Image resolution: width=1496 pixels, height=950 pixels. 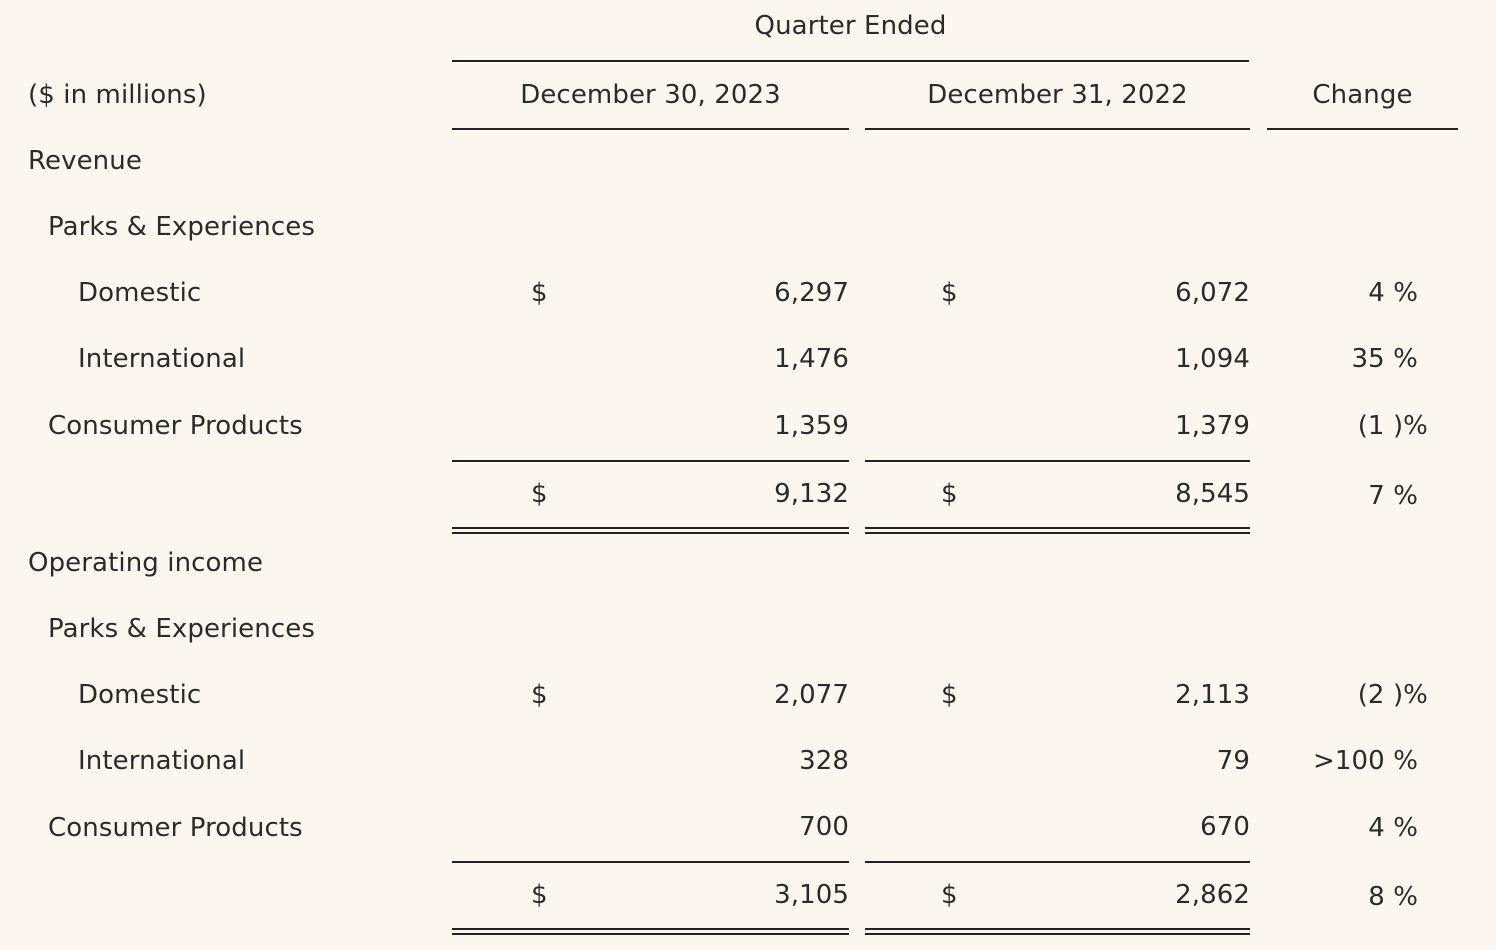 I want to click on value-prior: 6,072, so click(x=1212, y=293).